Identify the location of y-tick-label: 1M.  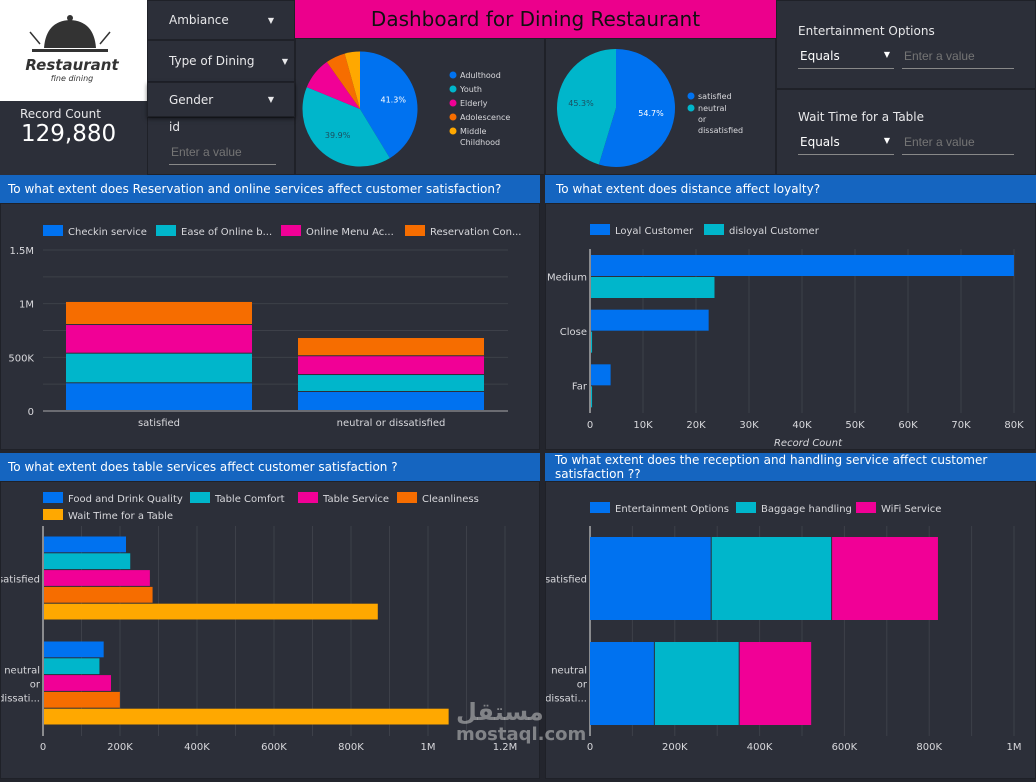
(26, 305).